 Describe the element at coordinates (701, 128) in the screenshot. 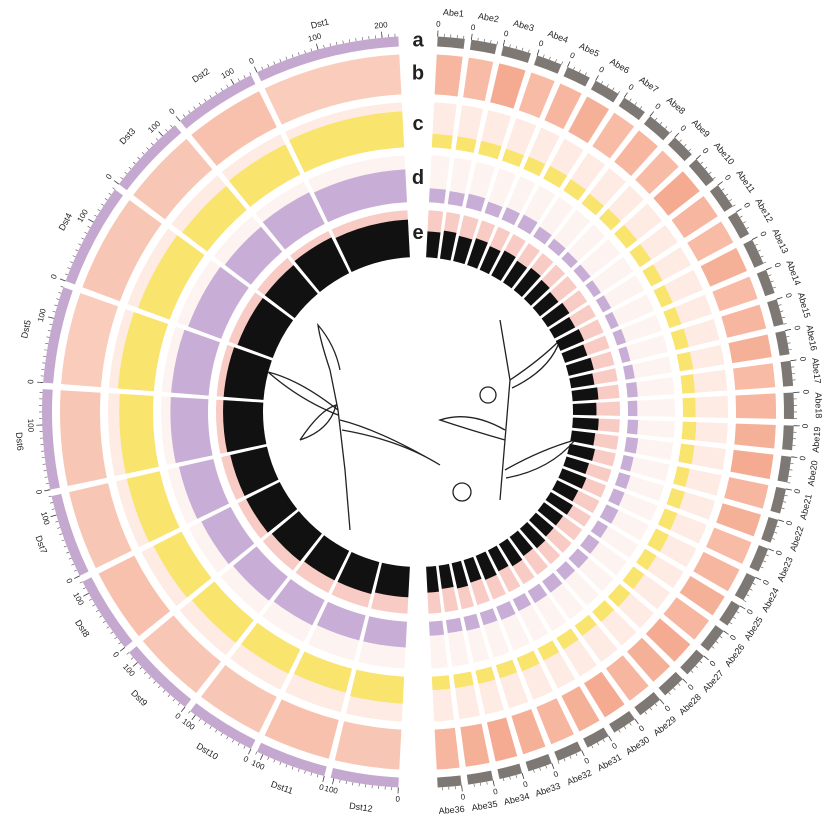

I see `chromosome-label: Abe9` at that location.